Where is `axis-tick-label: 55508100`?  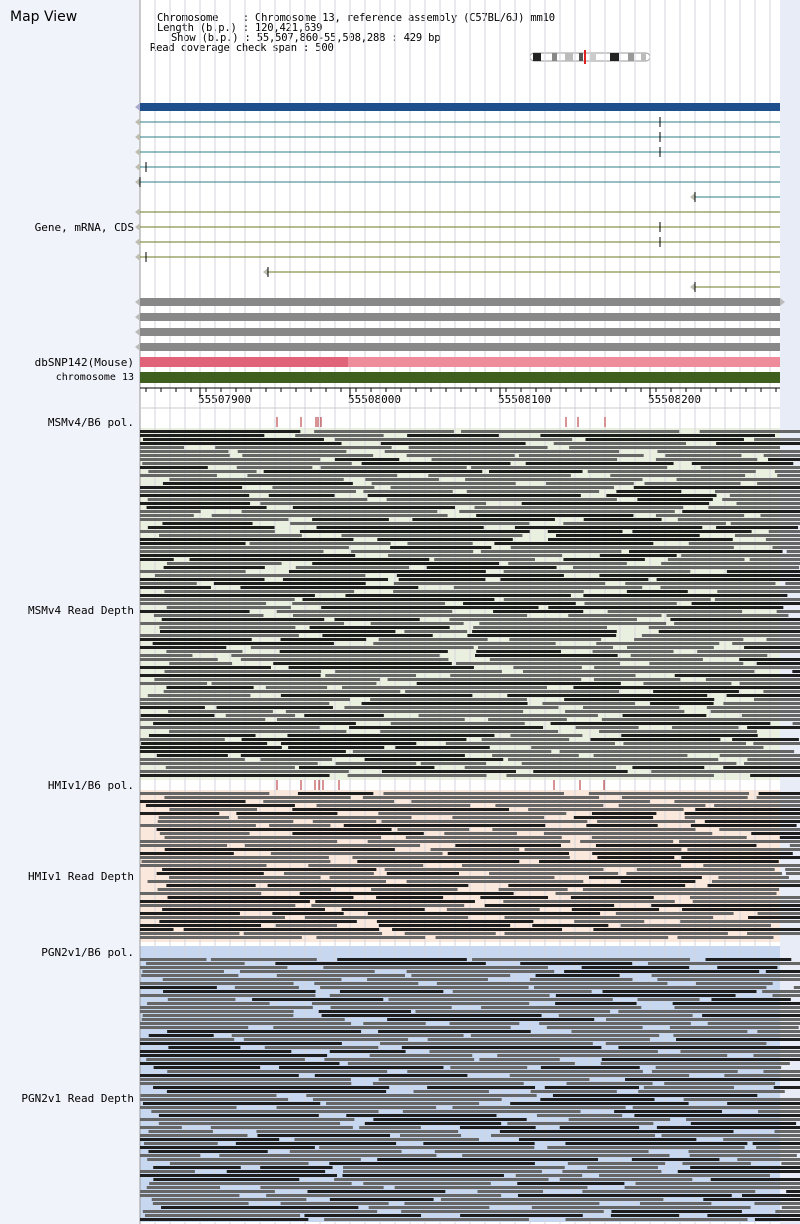 axis-tick-label: 55508100 is located at coordinates (524, 399).